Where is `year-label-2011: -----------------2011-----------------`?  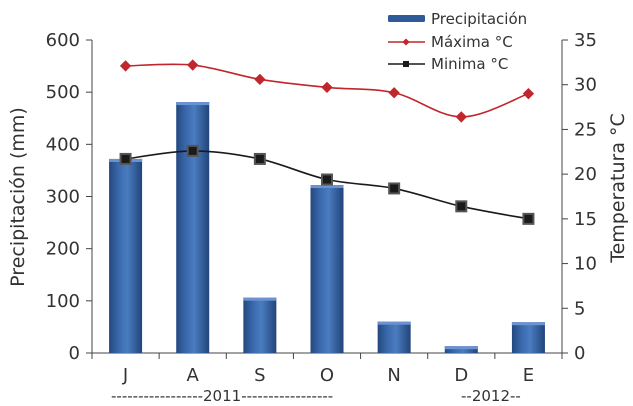 year-label-2011: -----------------2011----------------- is located at coordinates (222, 396).